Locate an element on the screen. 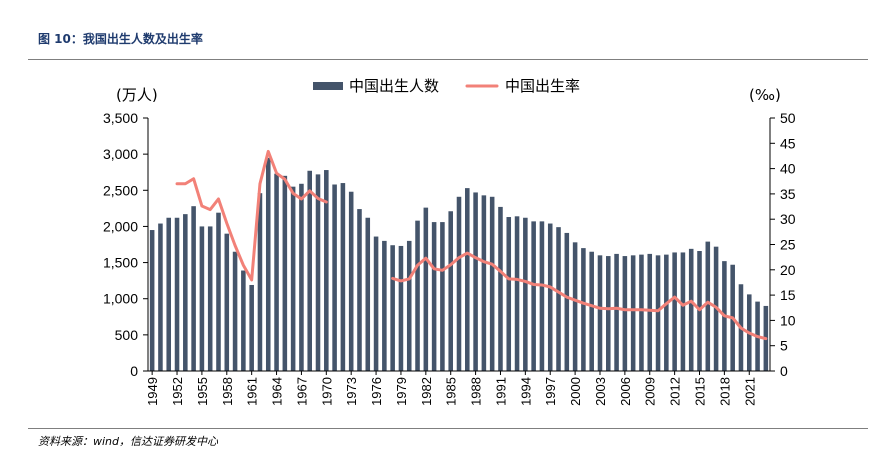 The image size is (882, 467). x-tick-label: 2012 is located at coordinates (675, 391).